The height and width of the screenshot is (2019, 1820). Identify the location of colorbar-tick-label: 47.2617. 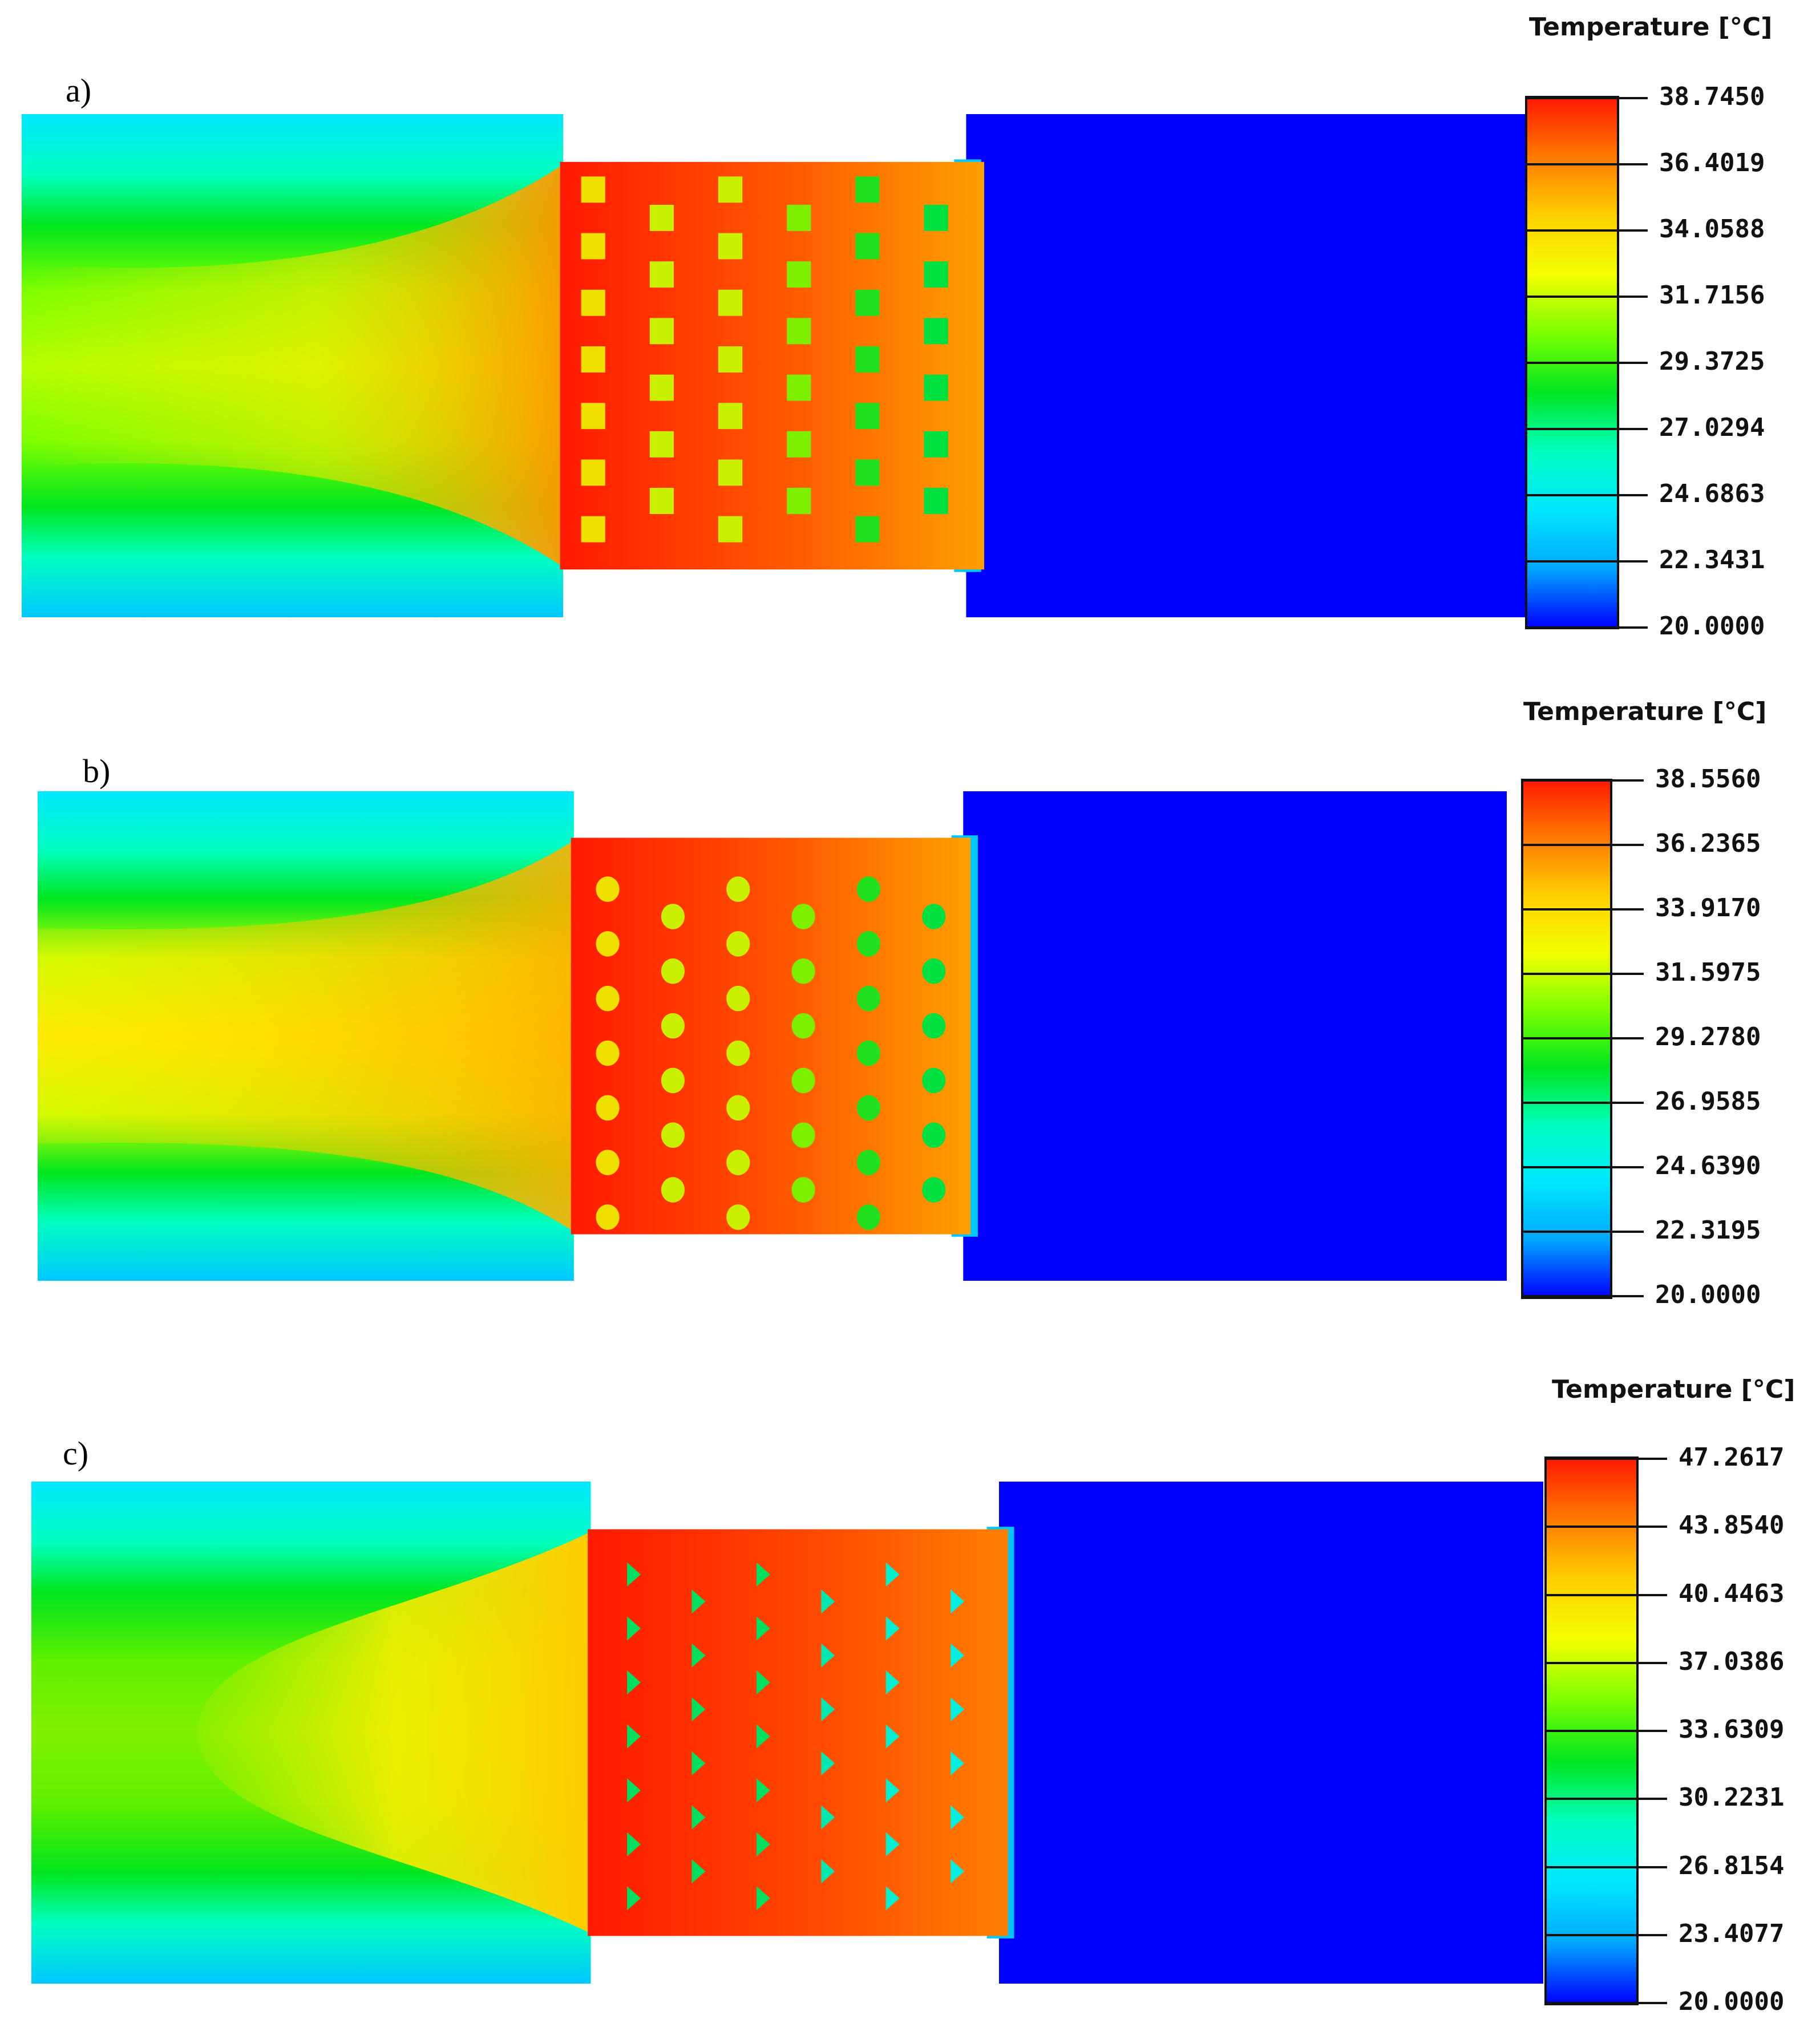
(1732, 1458).